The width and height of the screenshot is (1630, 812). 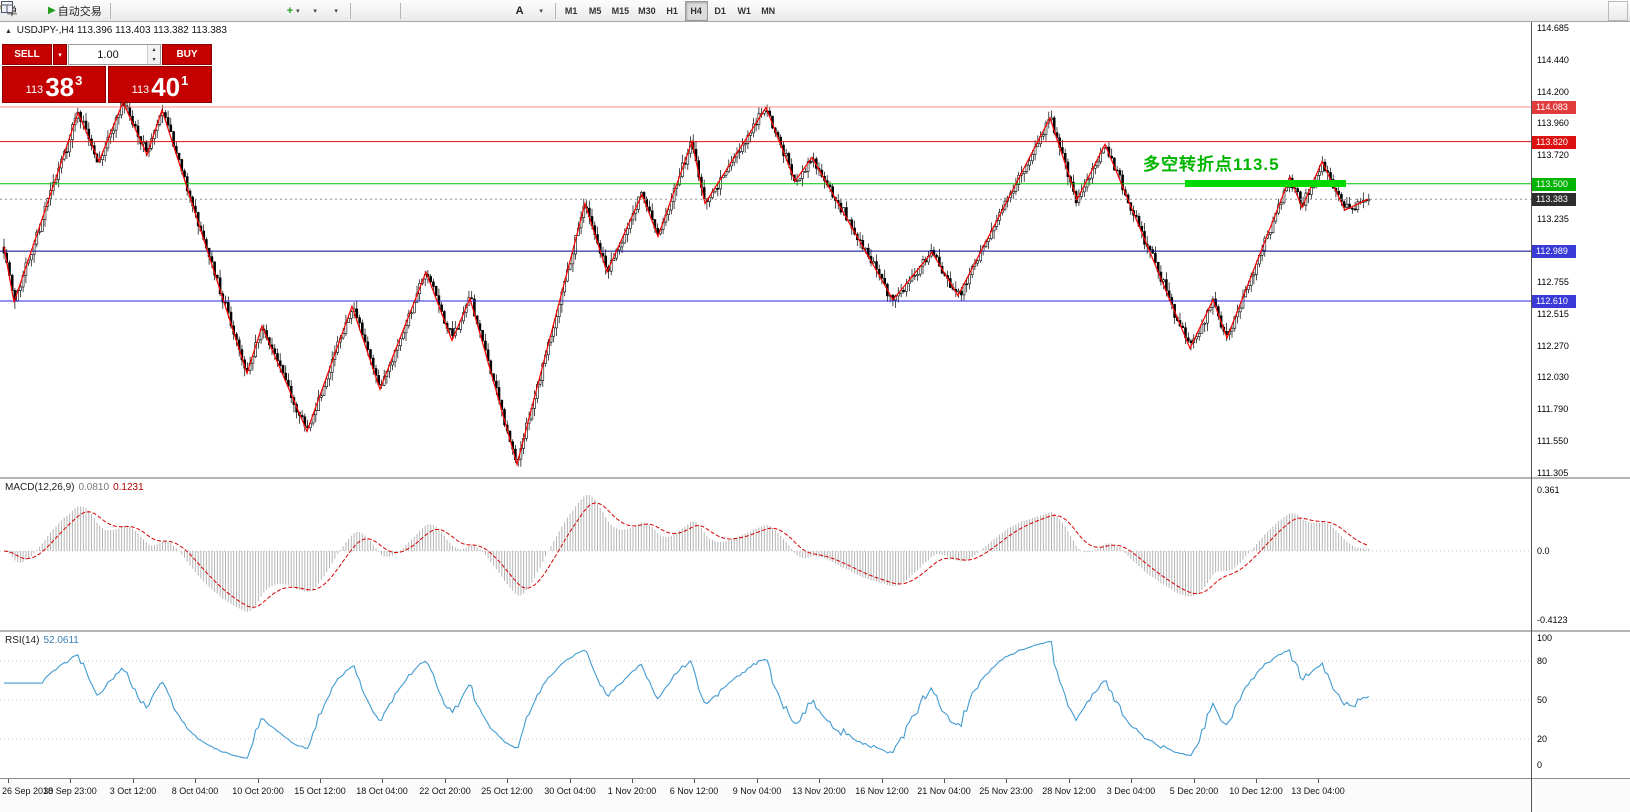 I want to click on price-level-badge: 113.500, so click(x=1554, y=184).